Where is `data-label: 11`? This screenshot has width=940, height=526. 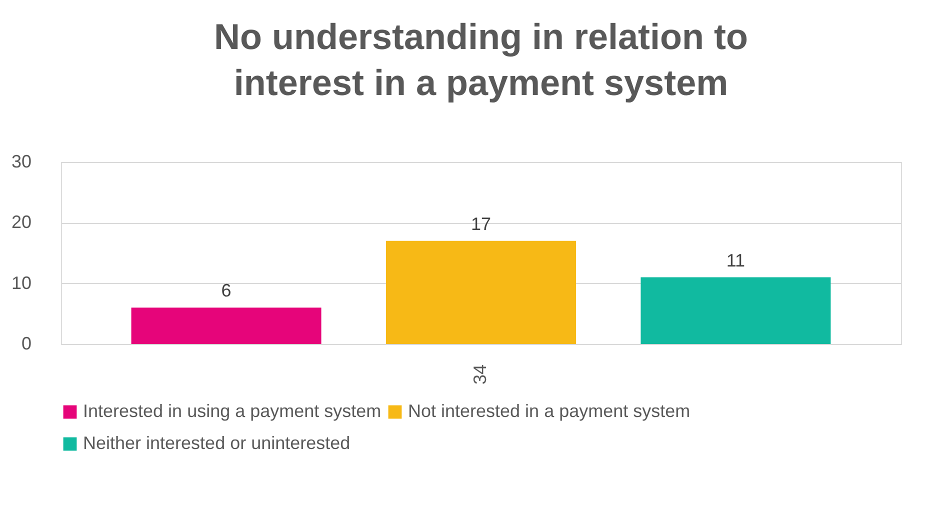 data-label: 11 is located at coordinates (736, 260).